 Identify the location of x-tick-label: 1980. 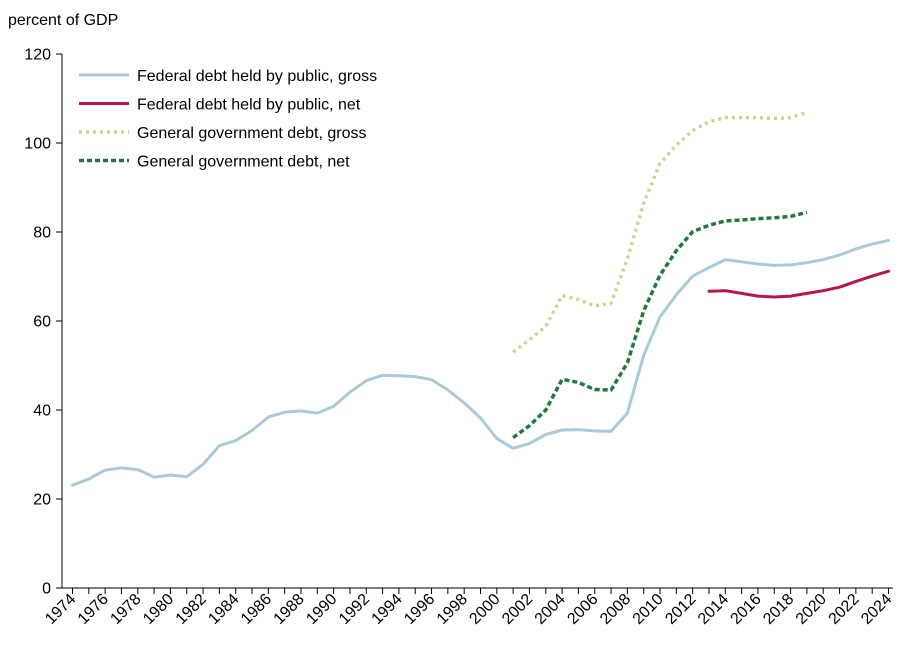
(158, 609).